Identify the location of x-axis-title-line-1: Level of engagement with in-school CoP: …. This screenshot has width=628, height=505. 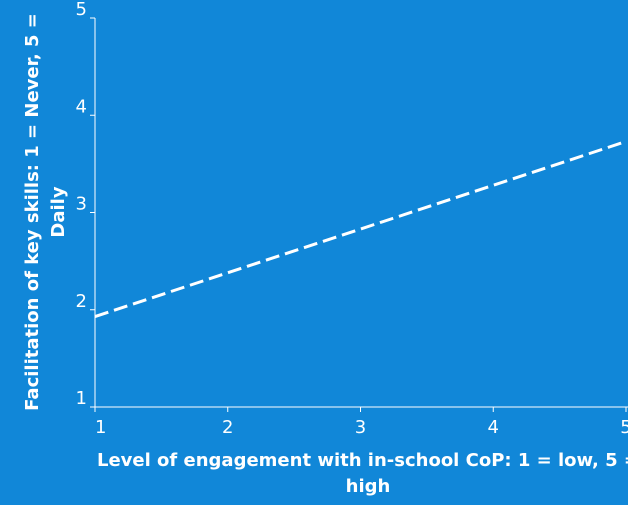
(362, 460).